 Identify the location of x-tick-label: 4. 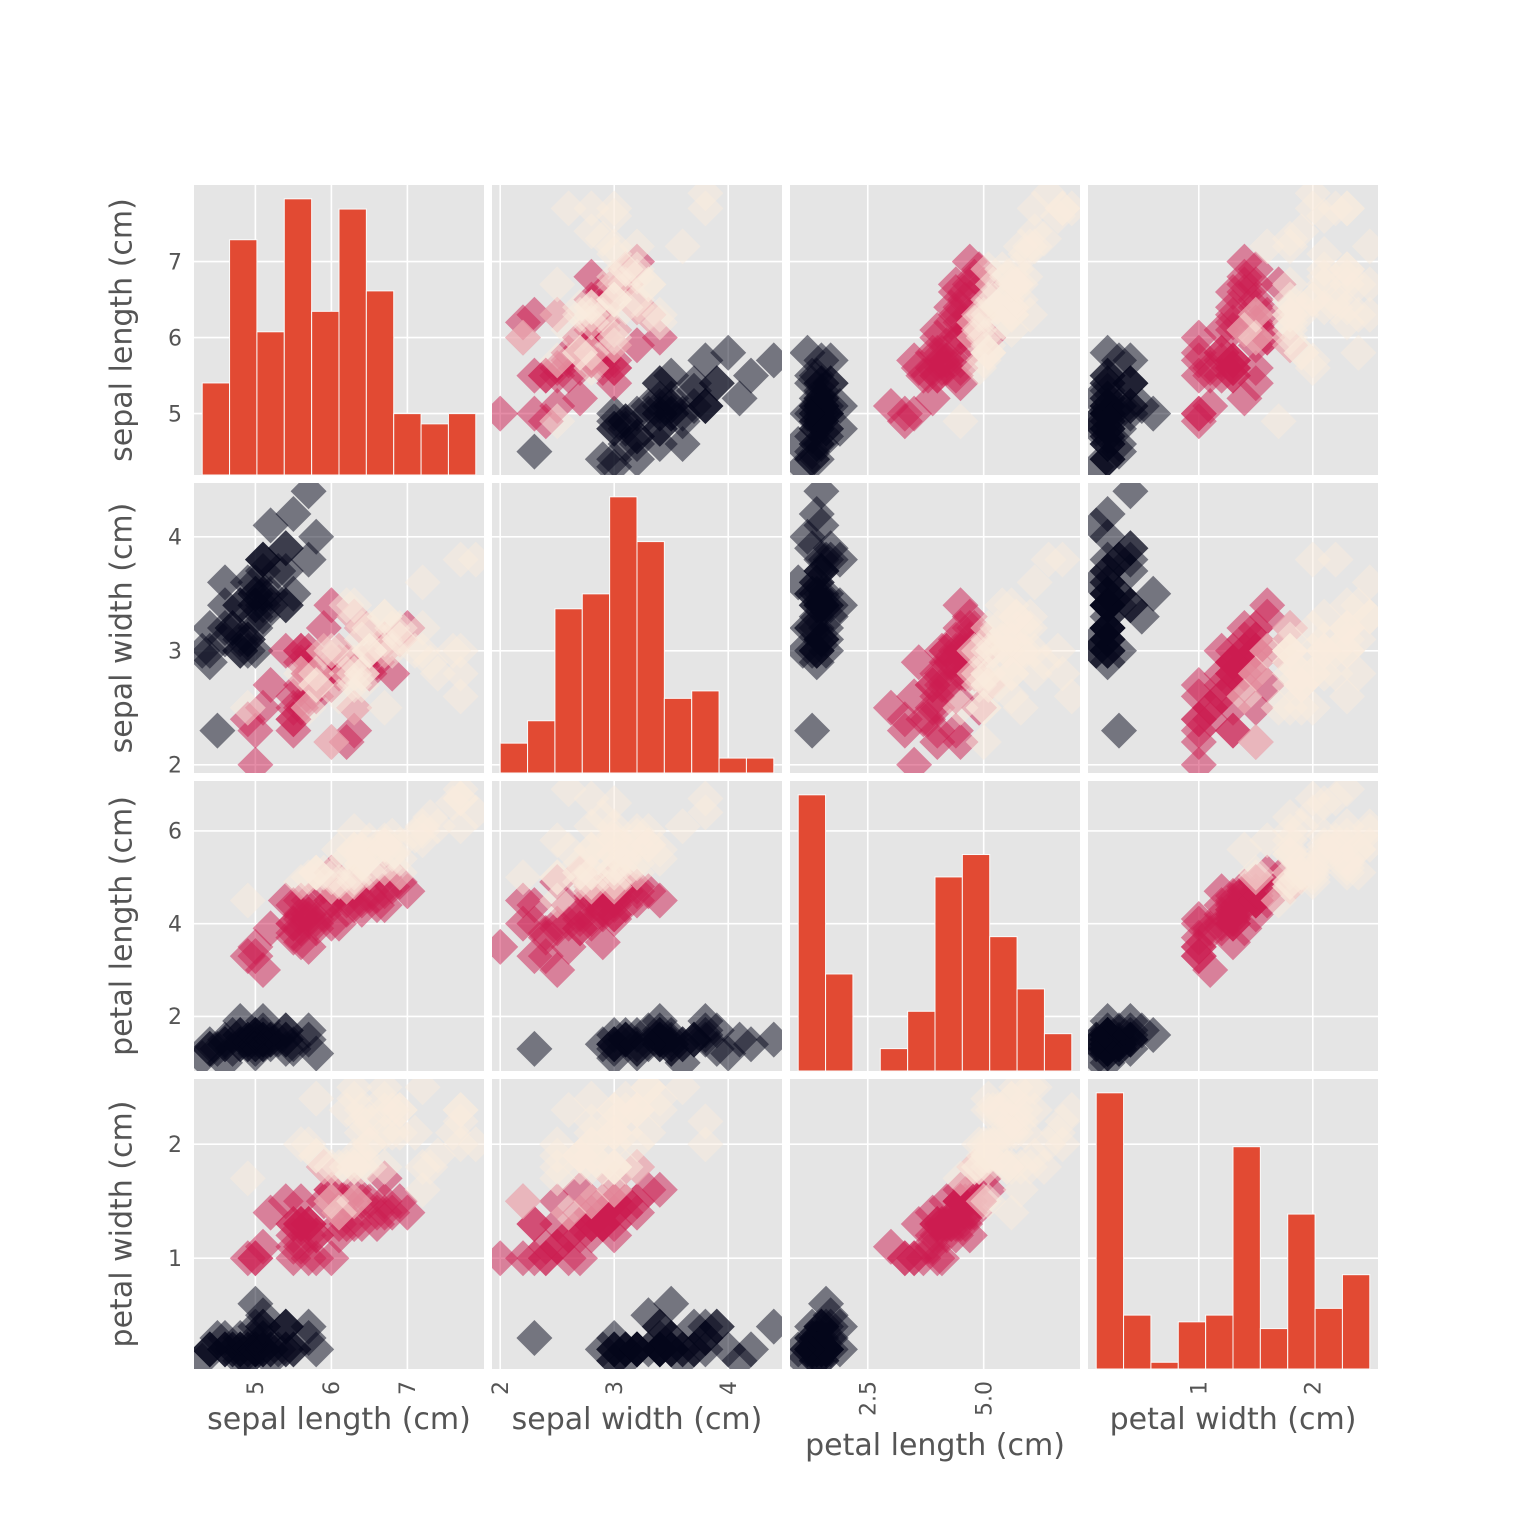
(729, 1388).